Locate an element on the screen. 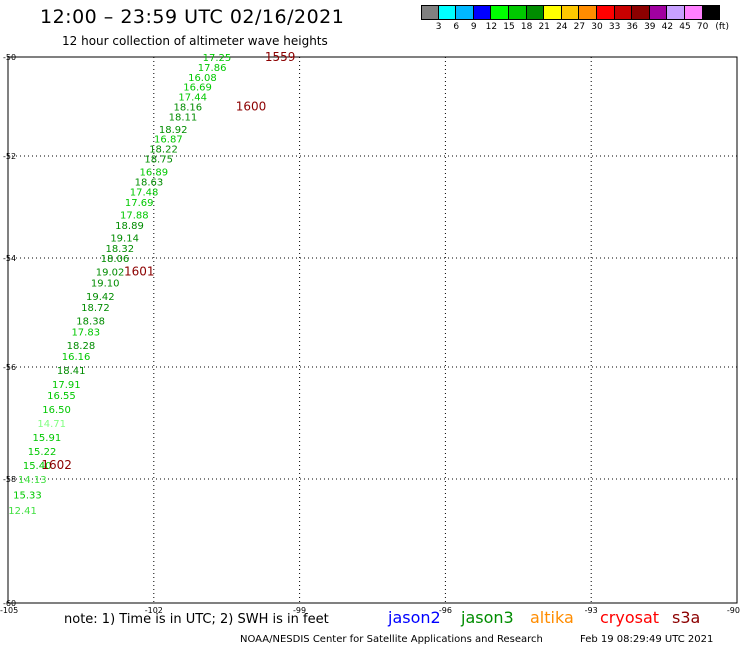  legend-label: 21 is located at coordinates (544, 27).